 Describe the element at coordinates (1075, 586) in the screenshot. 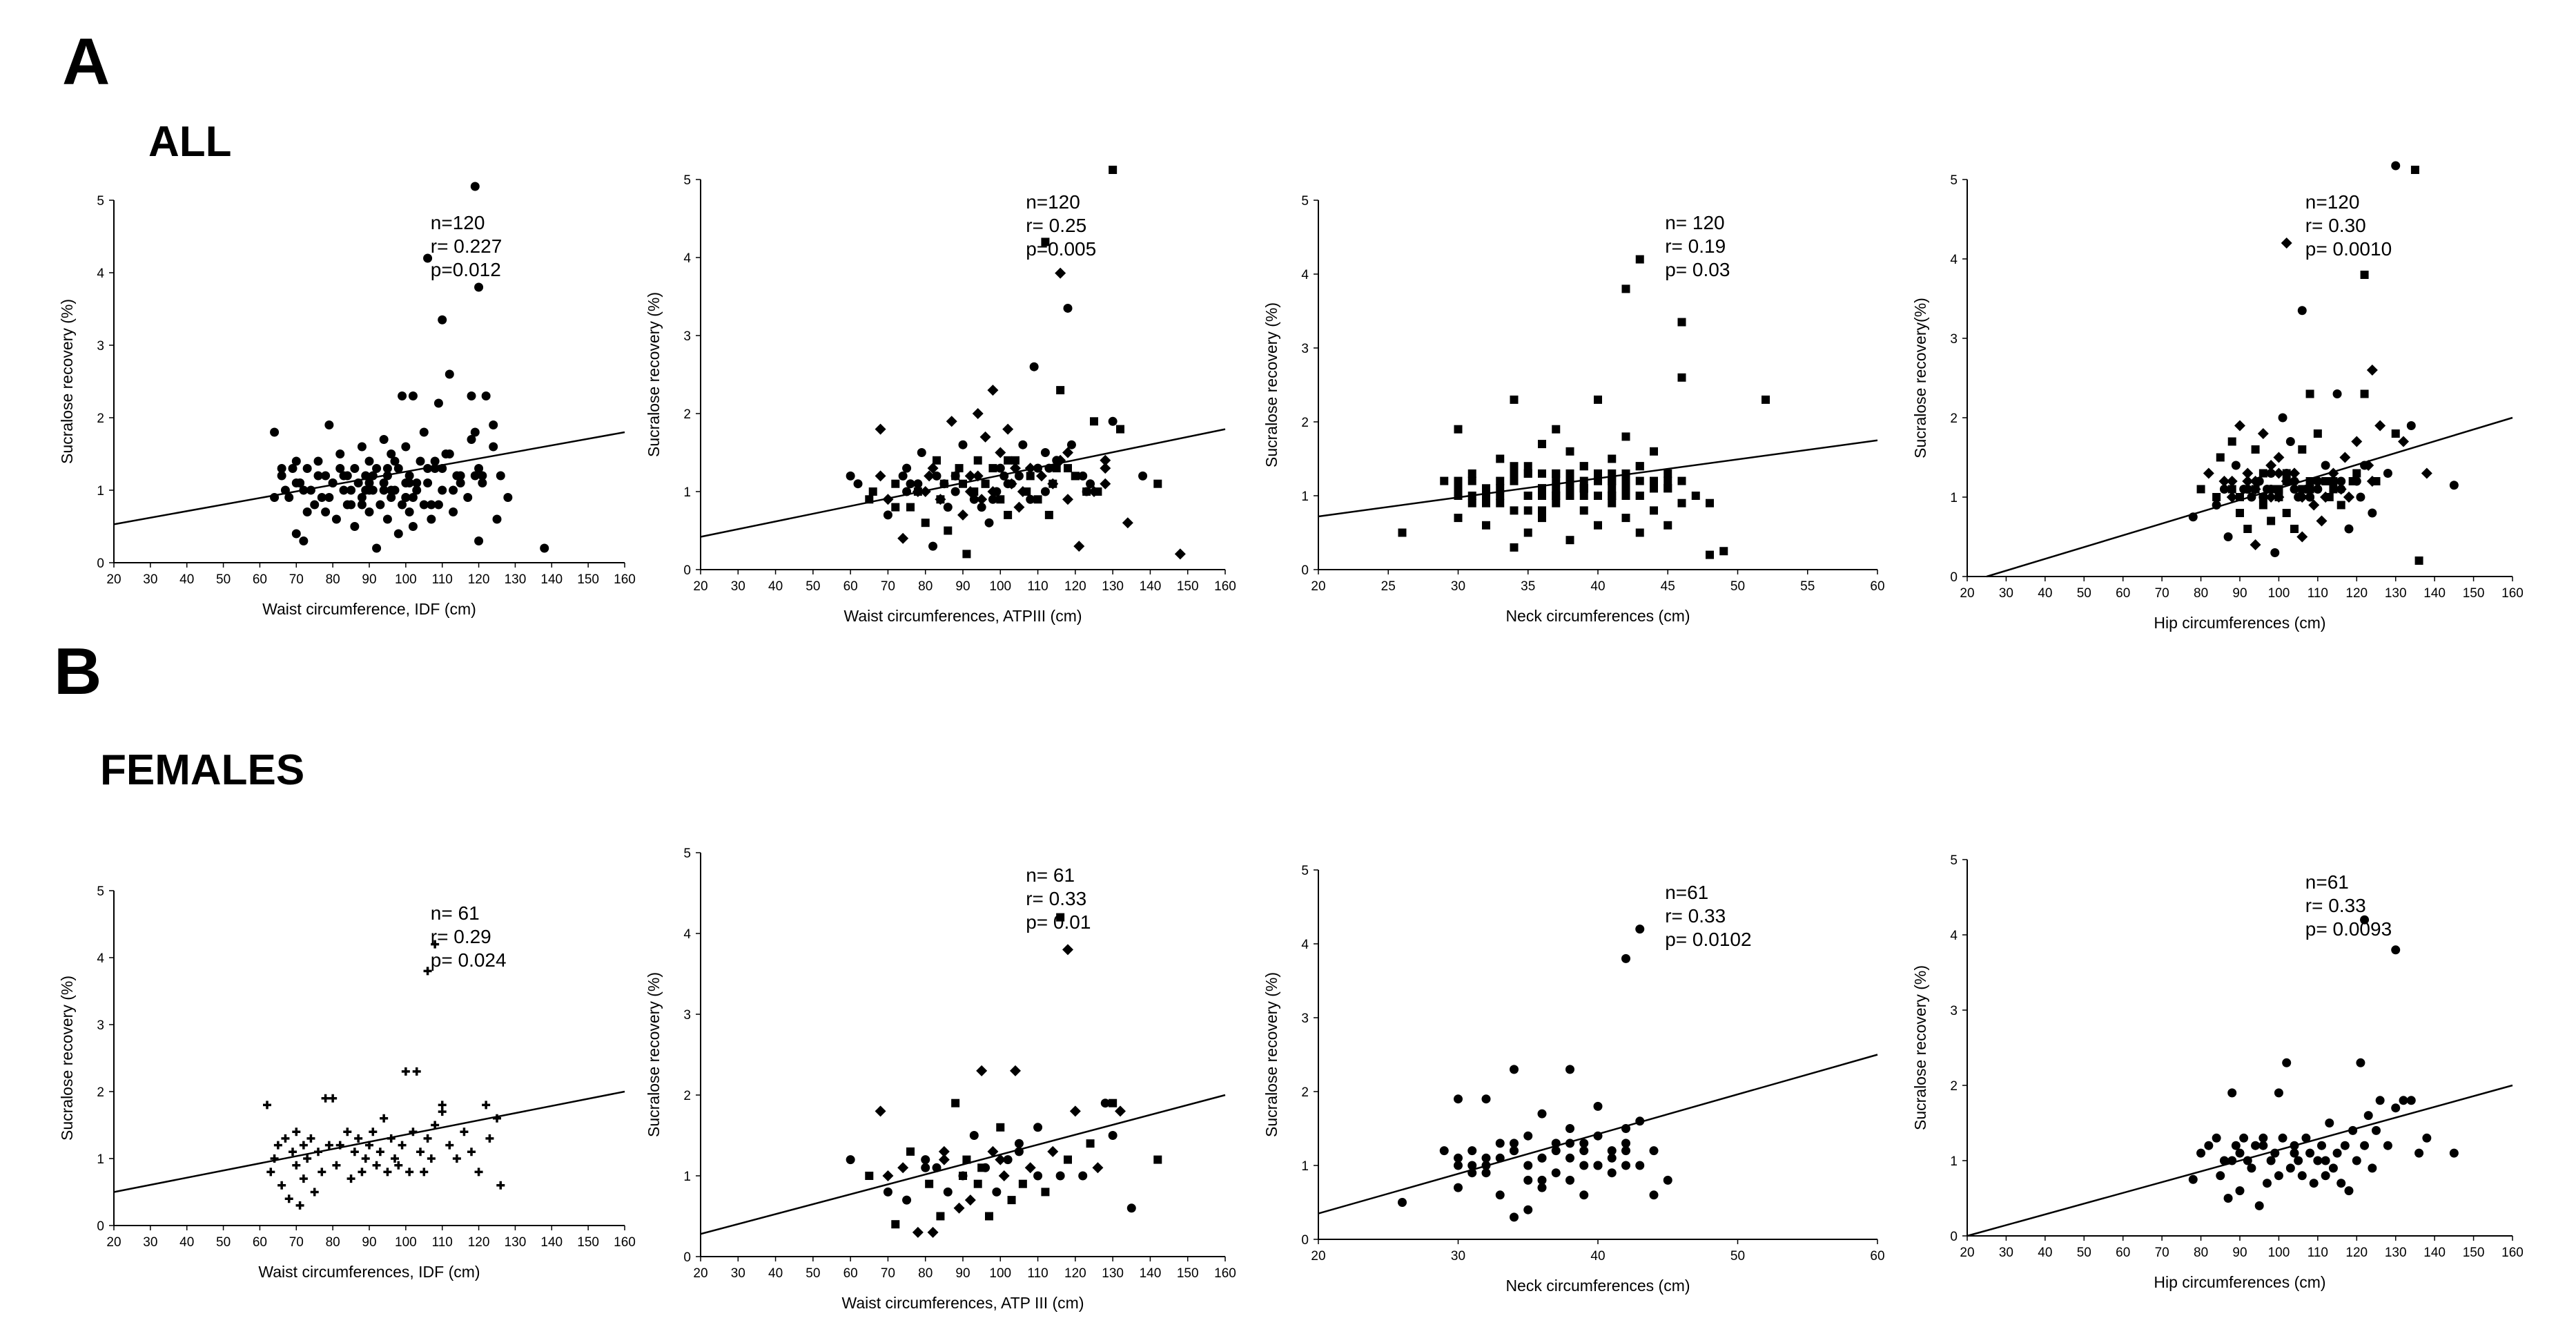

I see `chart1-x-tick-label: 120` at that location.